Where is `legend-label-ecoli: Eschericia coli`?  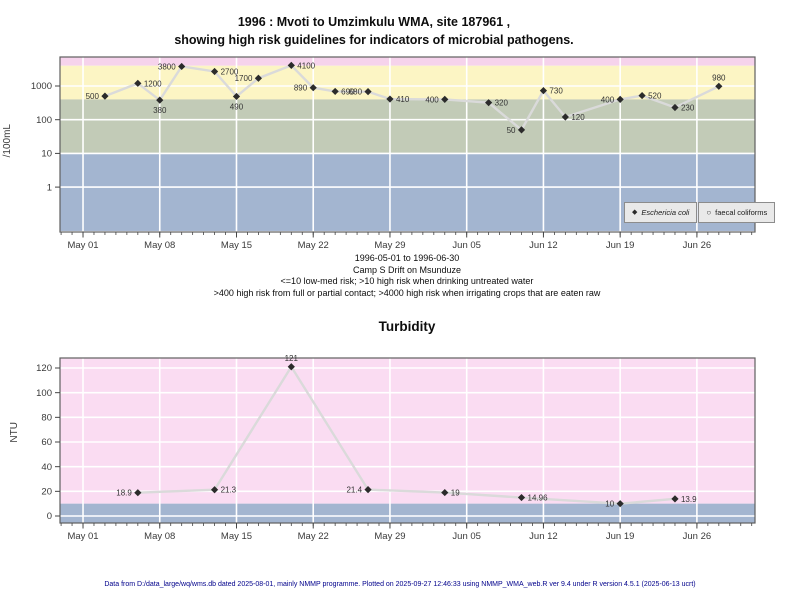 legend-label-ecoli: Eschericia coli is located at coordinates (665, 212).